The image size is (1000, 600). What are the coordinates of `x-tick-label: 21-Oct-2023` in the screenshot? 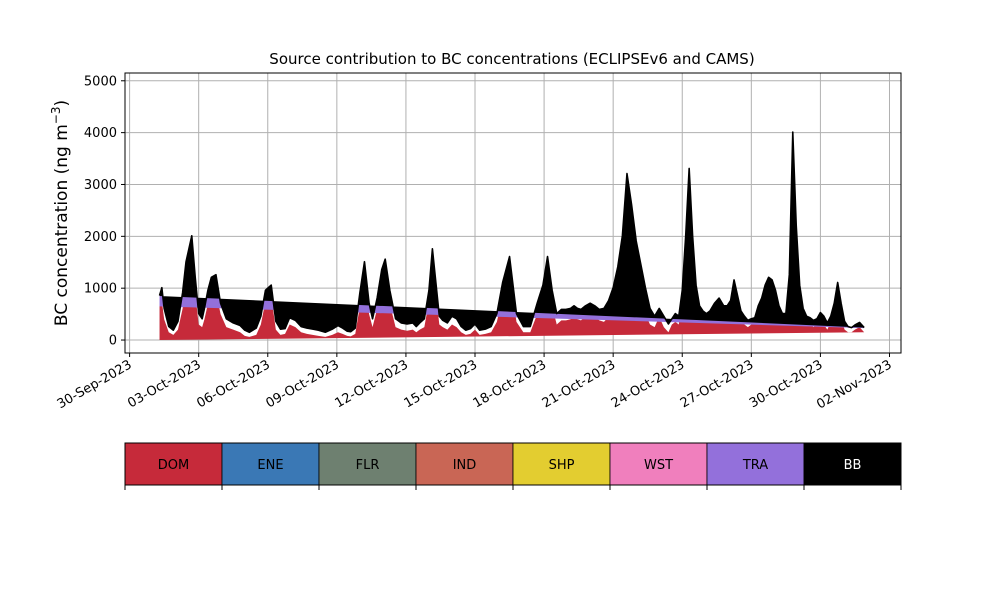 It's located at (579, 384).